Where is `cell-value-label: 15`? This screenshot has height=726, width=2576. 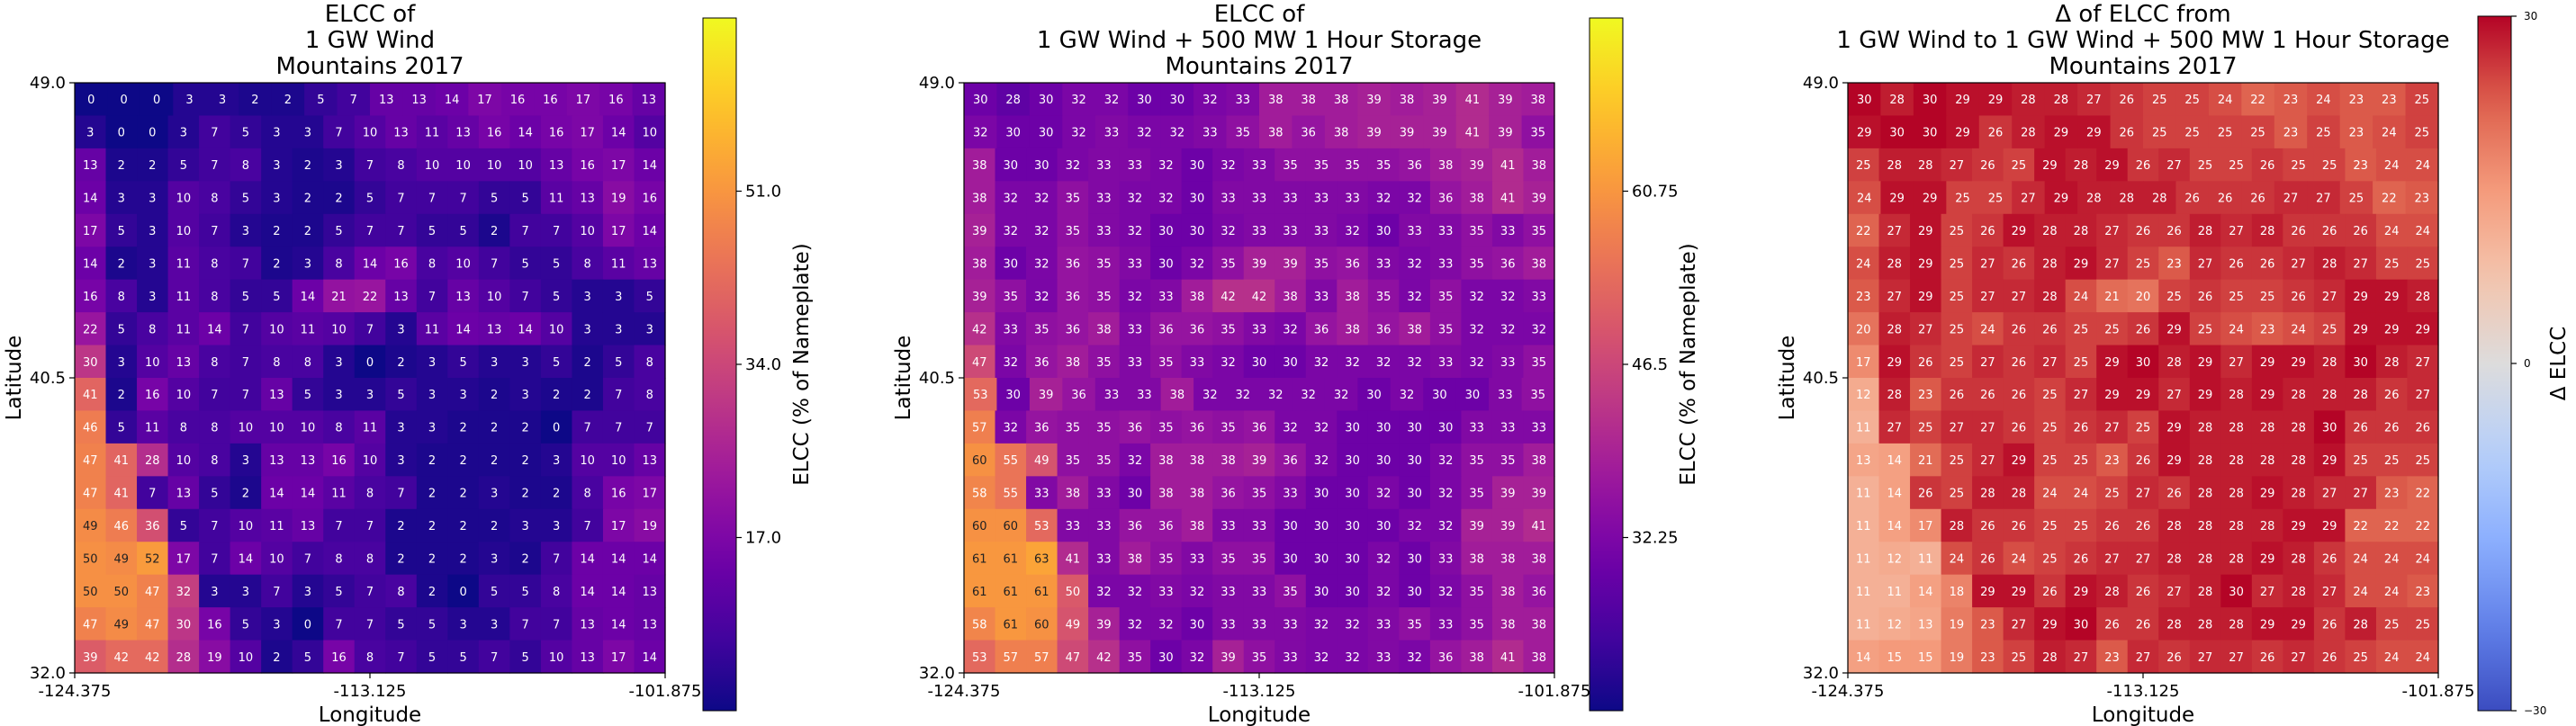
cell-value-label: 15 is located at coordinates (1895, 658).